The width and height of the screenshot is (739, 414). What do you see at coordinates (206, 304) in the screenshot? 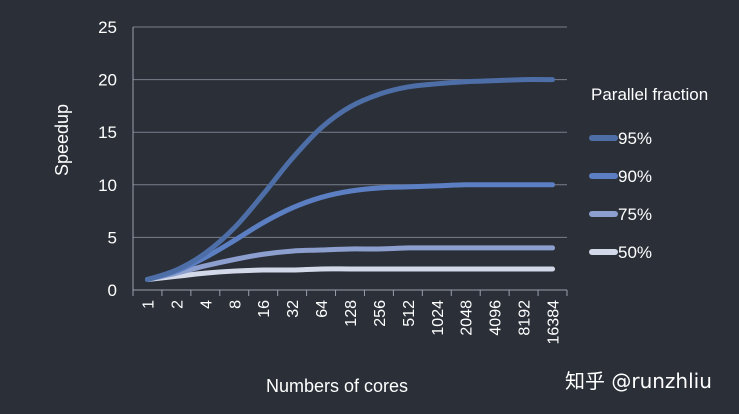
I see `x-tick-label: 4` at bounding box center [206, 304].